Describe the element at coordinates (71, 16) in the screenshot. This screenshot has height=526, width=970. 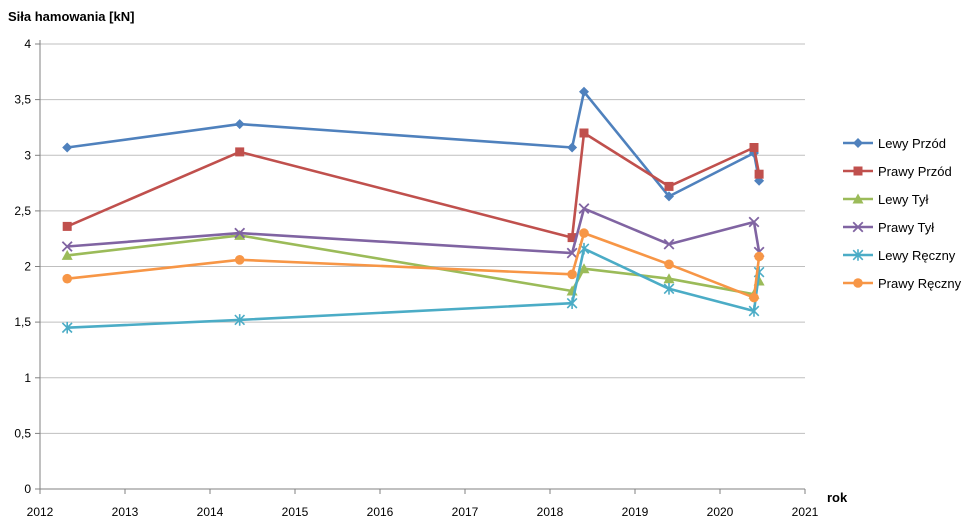
I see `chart-title: Siła hamowania [kN]` at that location.